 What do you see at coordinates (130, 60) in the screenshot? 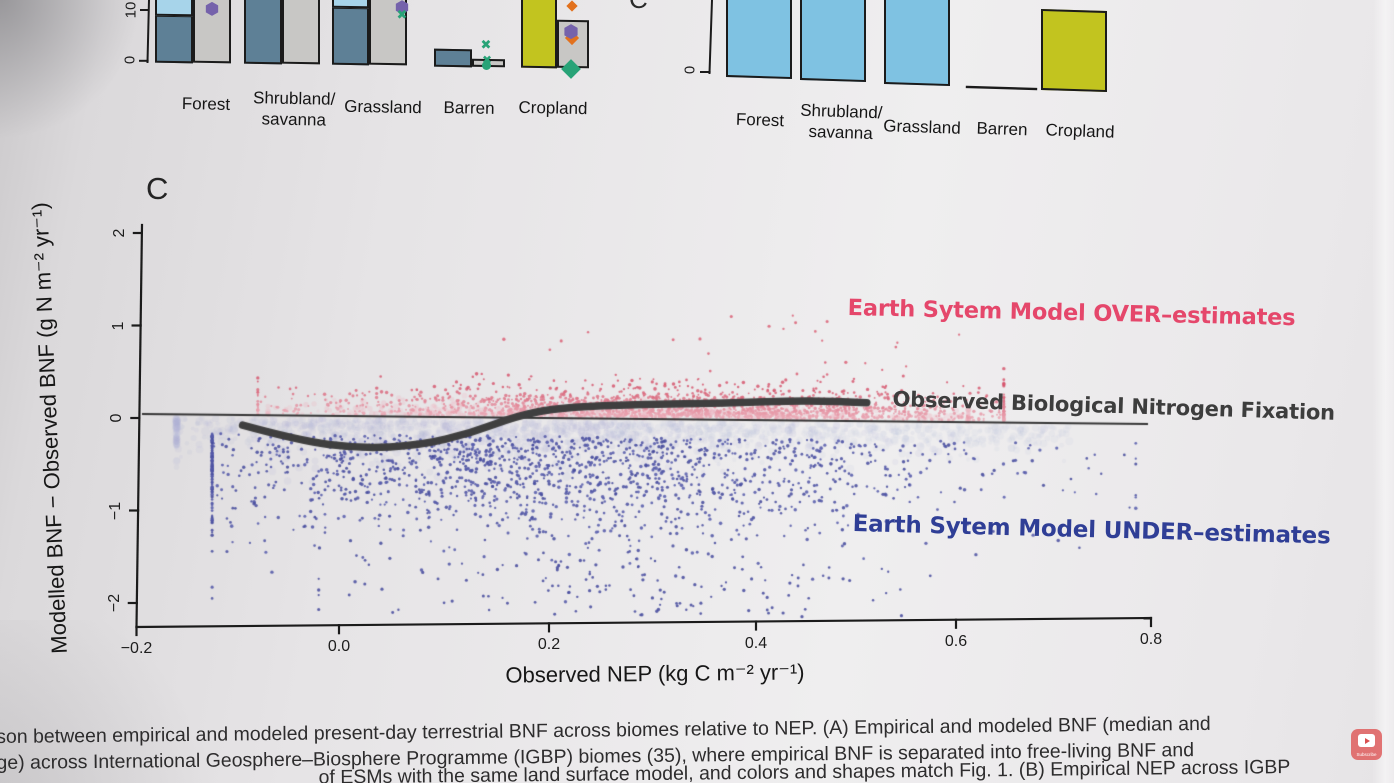
I see `panel-a-tick-label: 0` at bounding box center [130, 60].